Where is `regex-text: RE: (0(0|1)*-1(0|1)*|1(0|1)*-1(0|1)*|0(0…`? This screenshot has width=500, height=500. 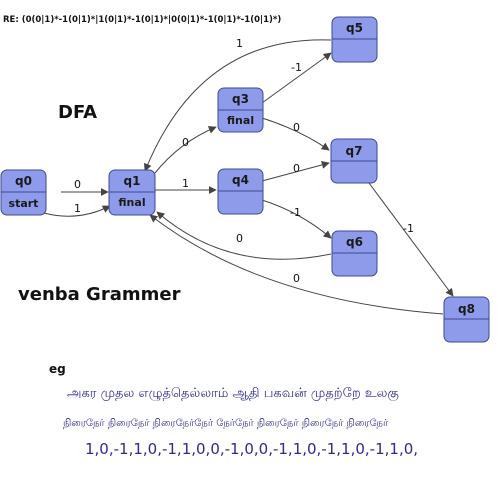 regex-text: RE: (0(0|1)*-1(0|1)*|1(0|1)*-1(0|1)*|0(0… is located at coordinates (142, 20).